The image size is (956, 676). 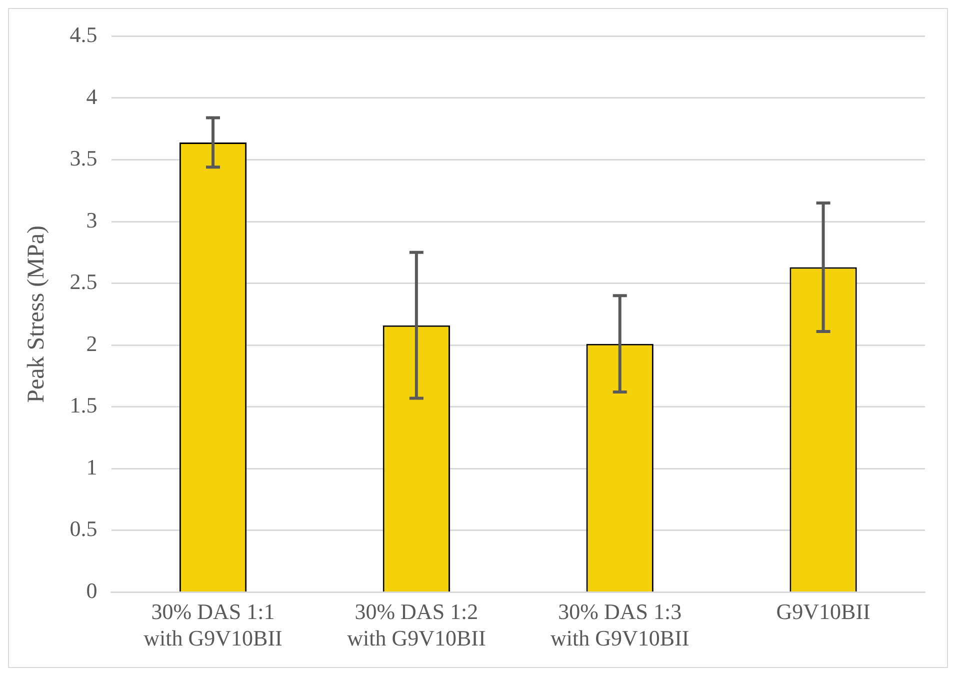 I want to click on y-tick-label: 2, so click(x=92, y=343).